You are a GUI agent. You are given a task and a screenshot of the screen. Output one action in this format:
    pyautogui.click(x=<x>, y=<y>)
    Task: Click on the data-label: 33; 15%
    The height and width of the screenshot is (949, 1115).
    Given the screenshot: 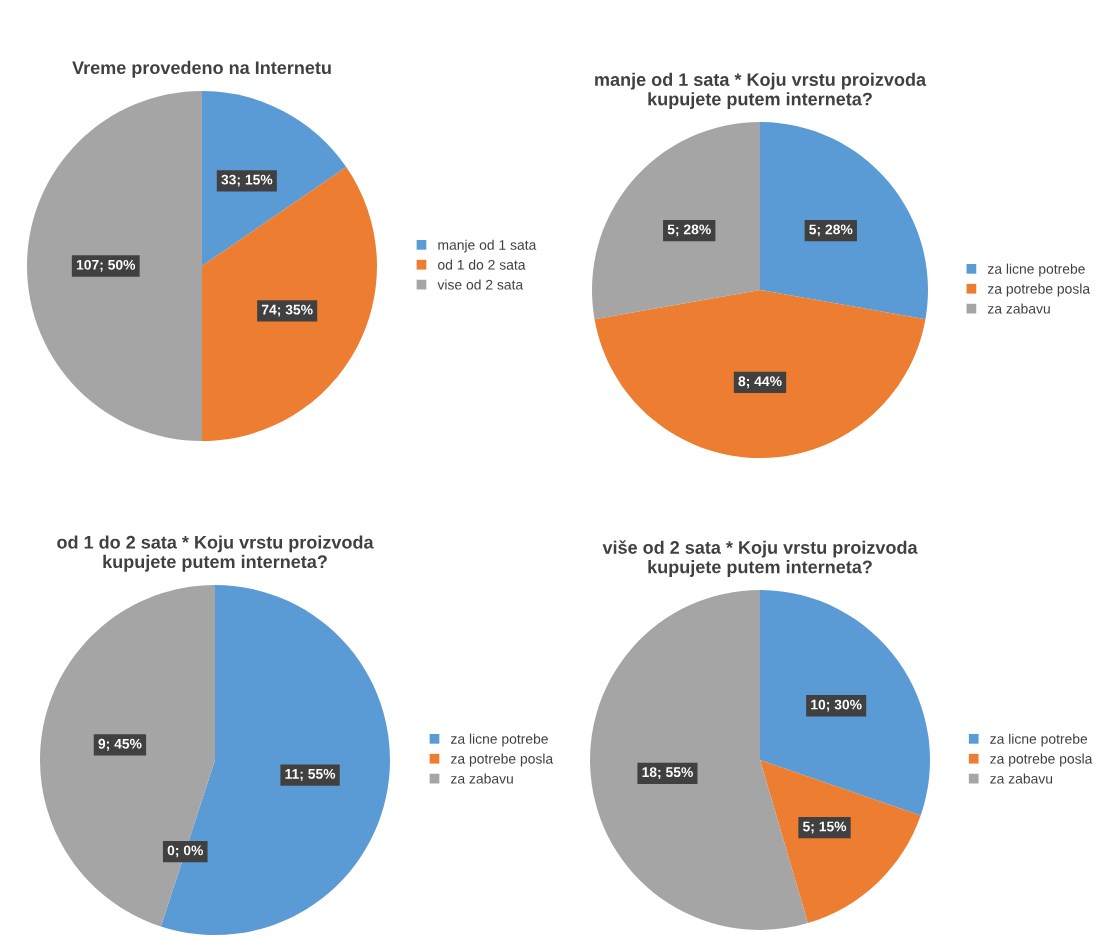 What is the action you would take?
    pyautogui.click(x=247, y=180)
    